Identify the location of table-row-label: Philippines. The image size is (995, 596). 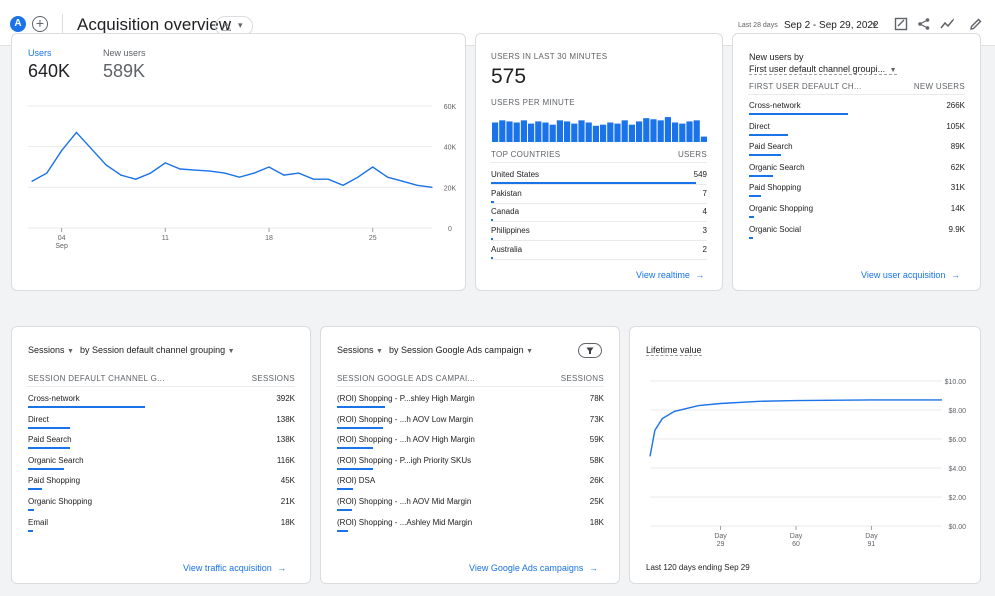
(510, 231).